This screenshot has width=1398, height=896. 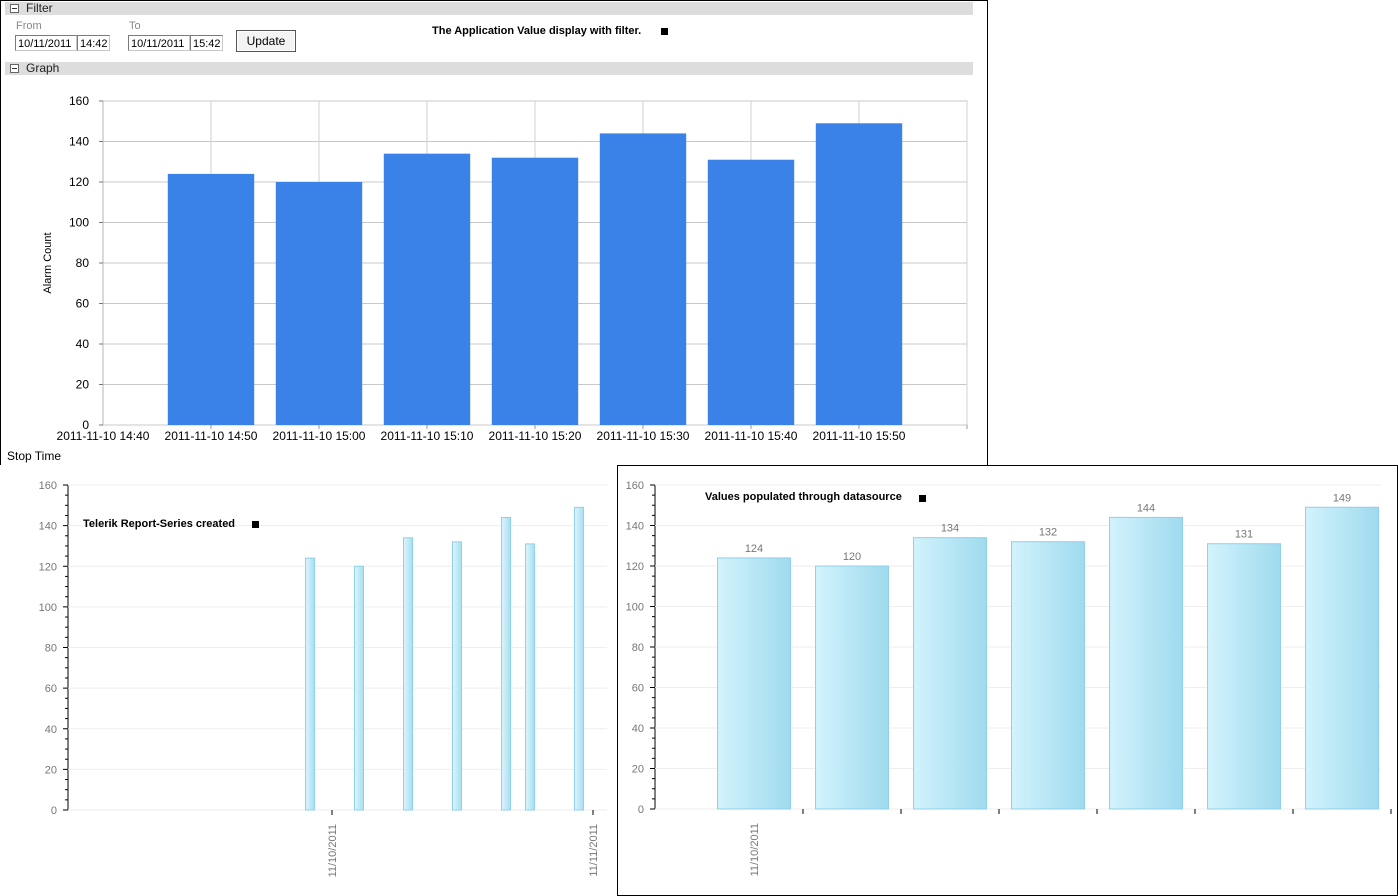 What do you see at coordinates (852, 557) in the screenshot?
I see `data-label: 120` at bounding box center [852, 557].